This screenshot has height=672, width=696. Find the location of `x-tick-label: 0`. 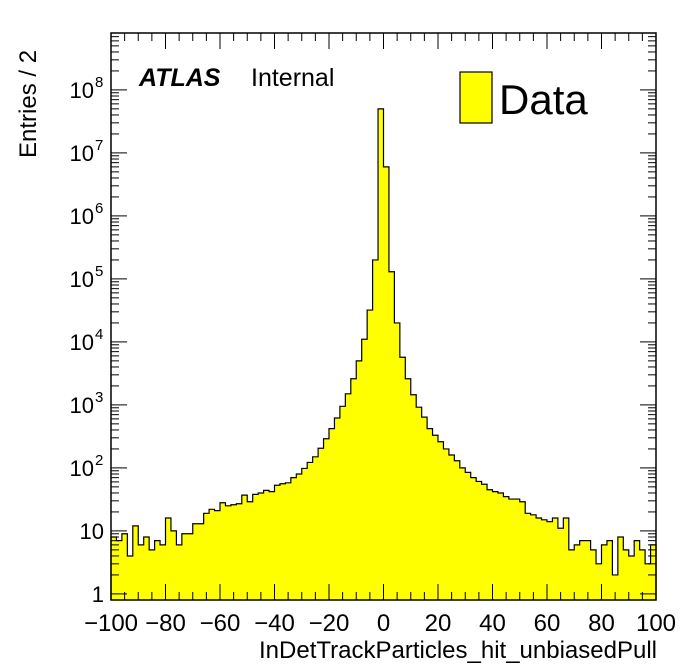

x-tick-label: 0 is located at coordinates (383, 623).